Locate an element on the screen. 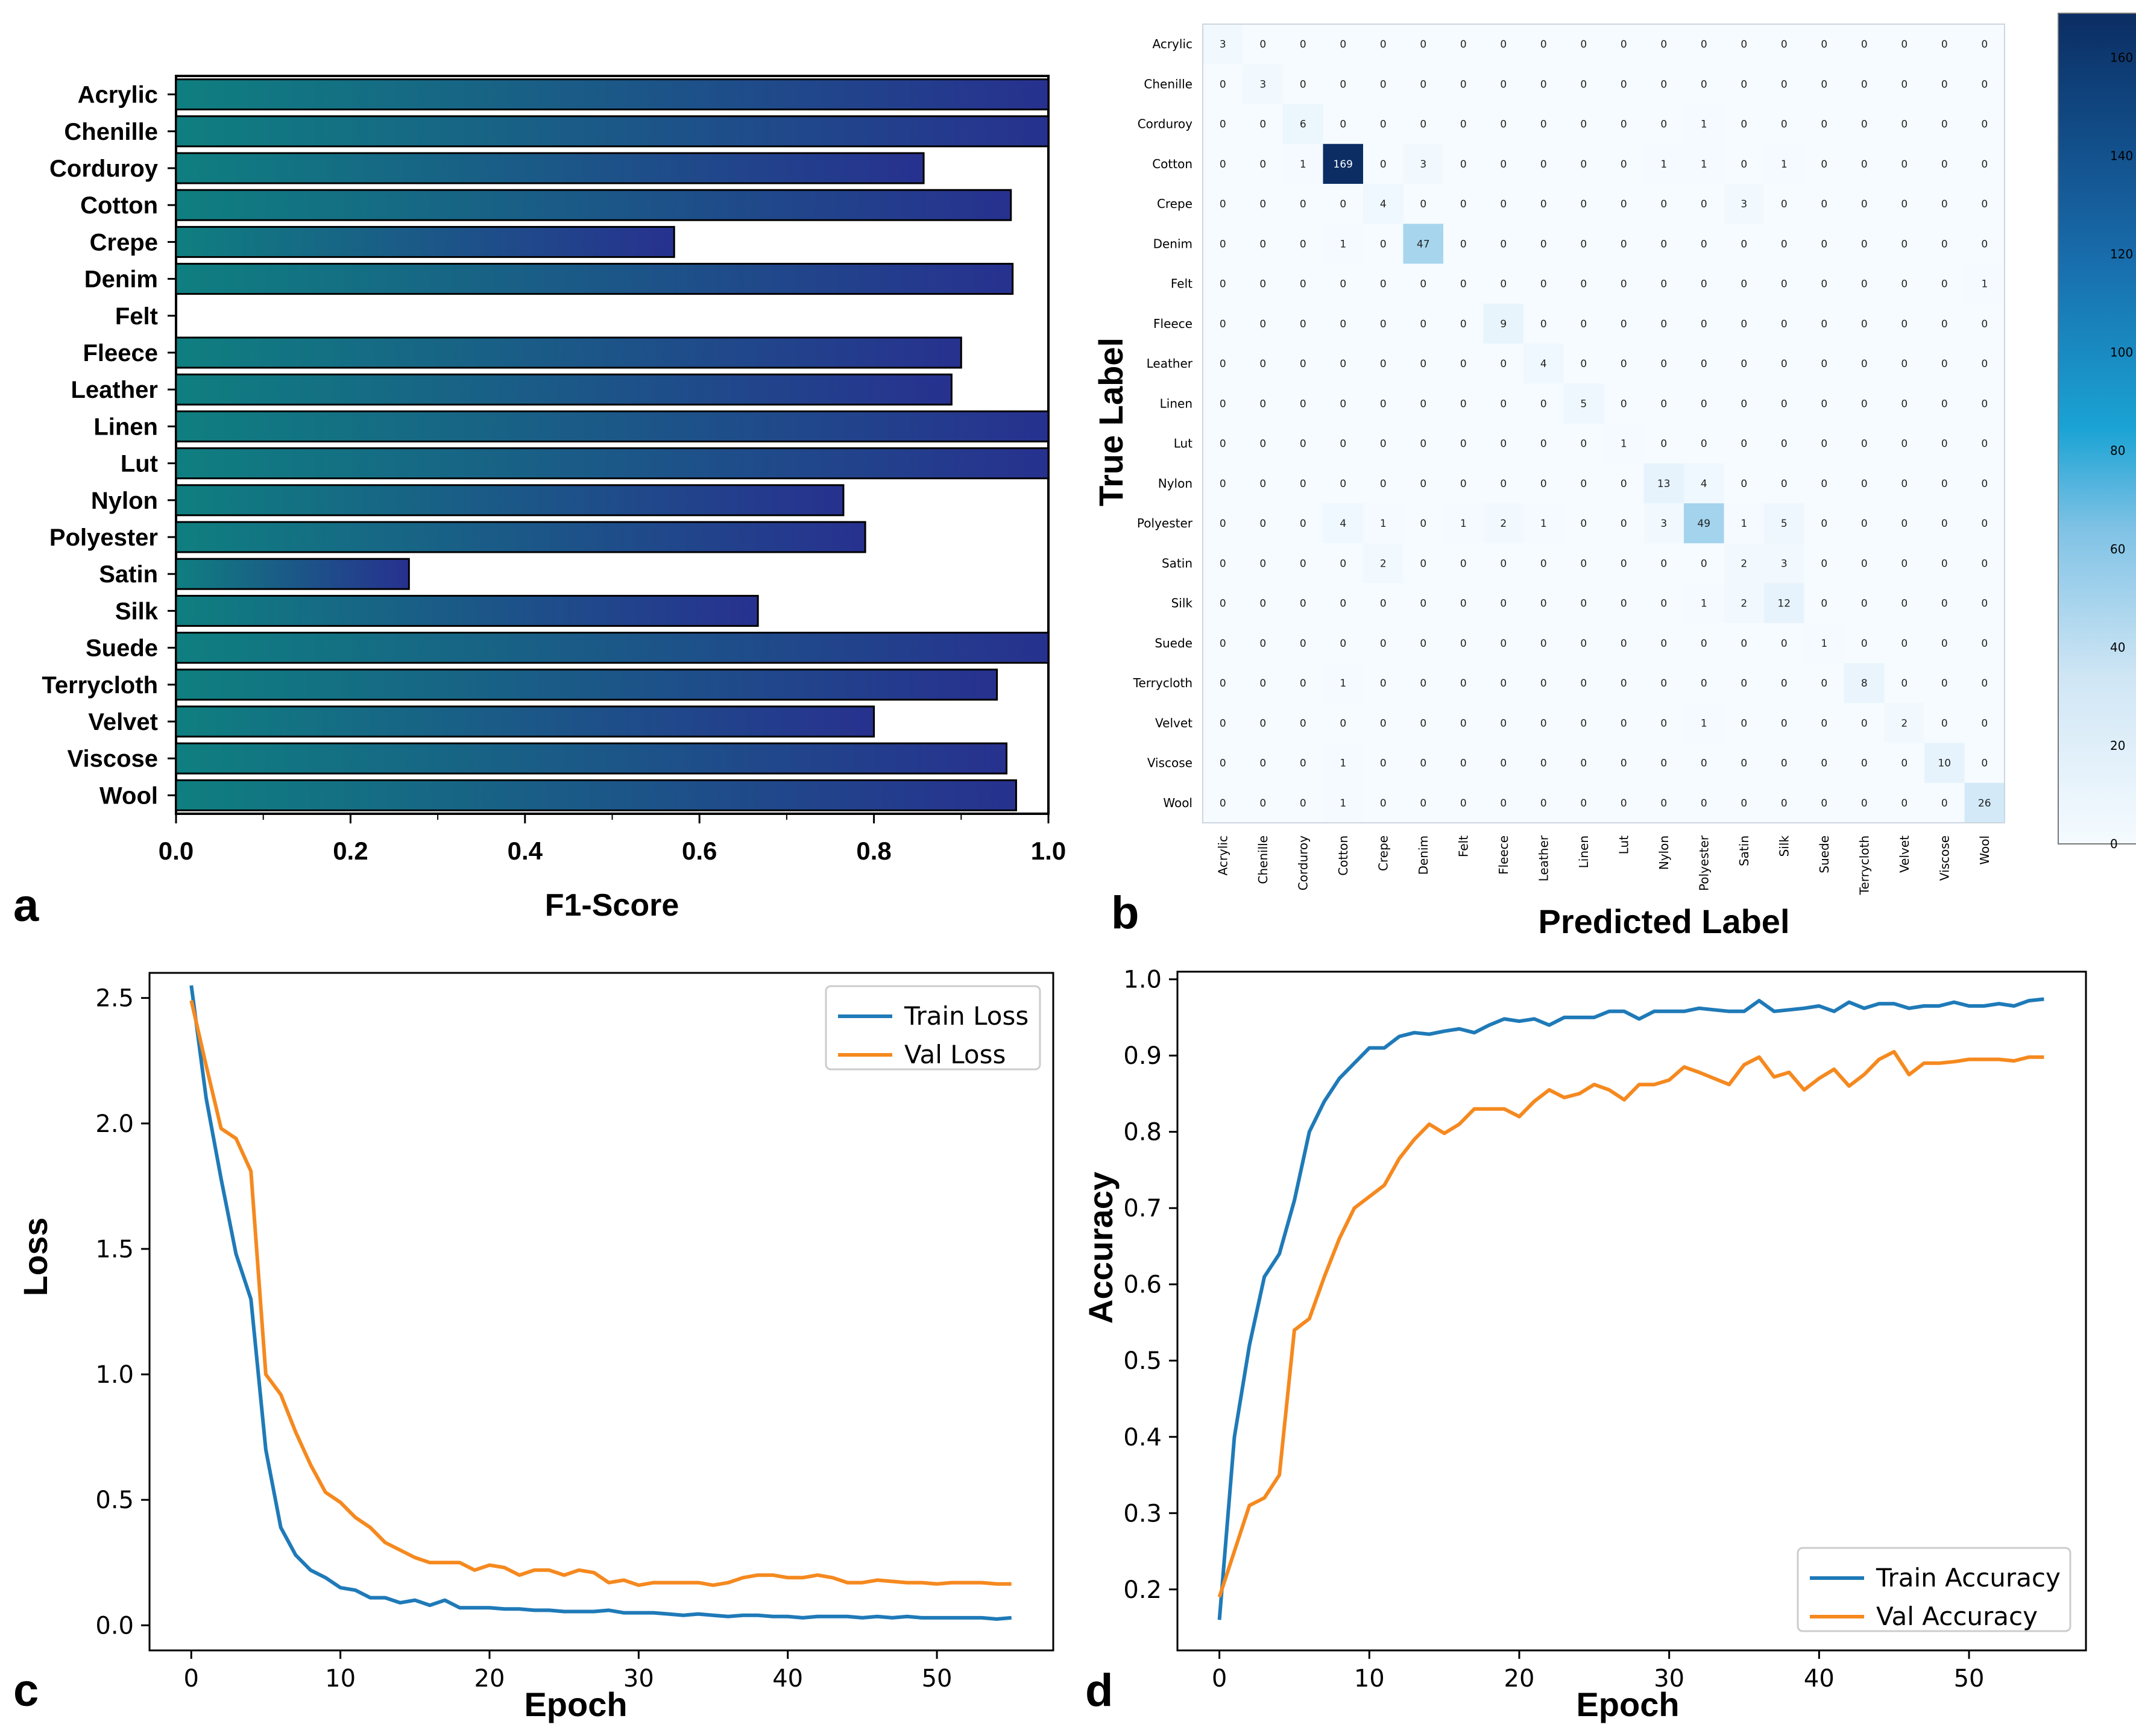 This screenshot has height=1736, width=2136. y-tick-label: Velvet is located at coordinates (123, 722).